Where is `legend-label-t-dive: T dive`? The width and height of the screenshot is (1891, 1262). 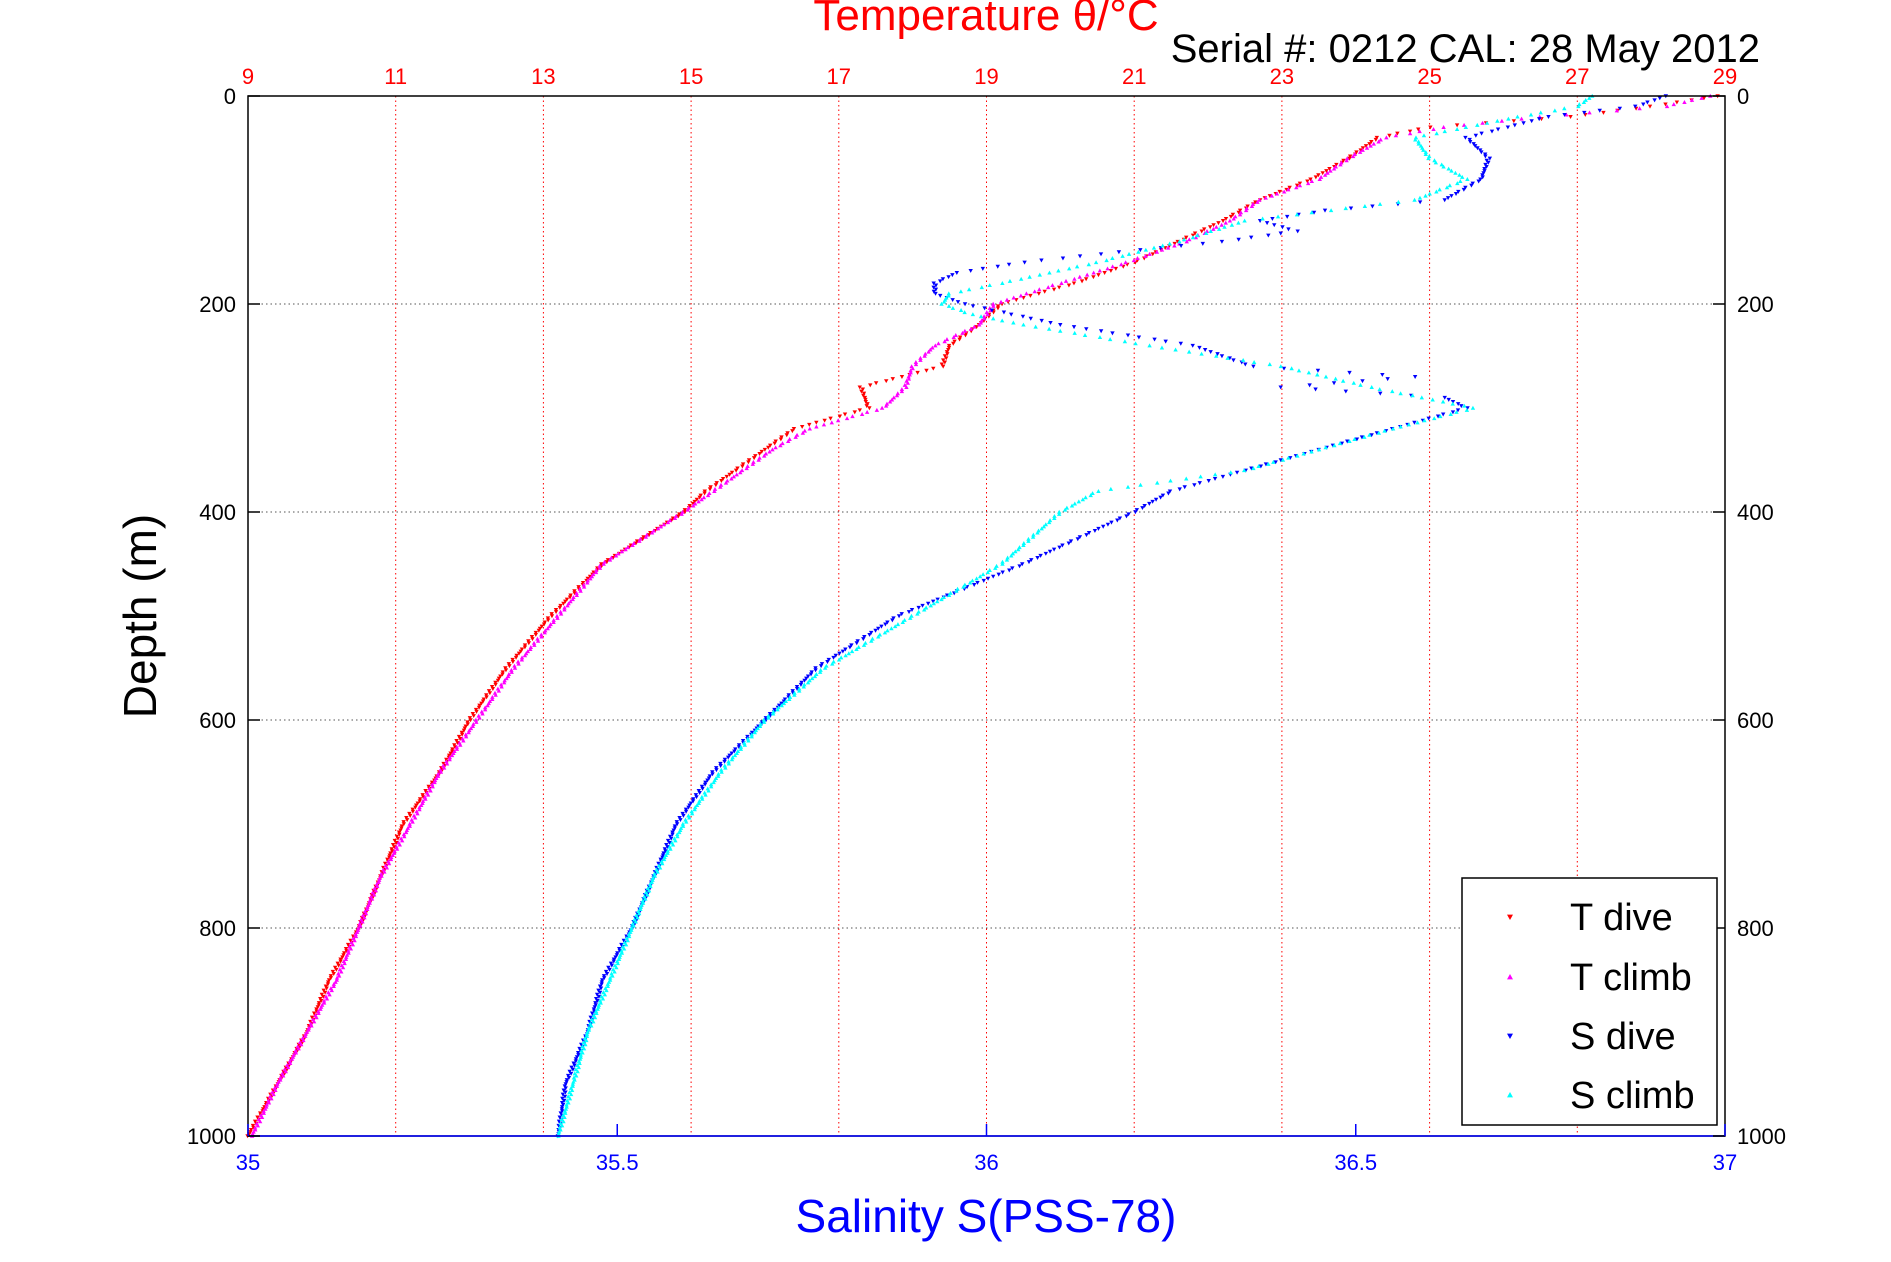
legend-label-t-dive: T dive is located at coordinates (1621, 918).